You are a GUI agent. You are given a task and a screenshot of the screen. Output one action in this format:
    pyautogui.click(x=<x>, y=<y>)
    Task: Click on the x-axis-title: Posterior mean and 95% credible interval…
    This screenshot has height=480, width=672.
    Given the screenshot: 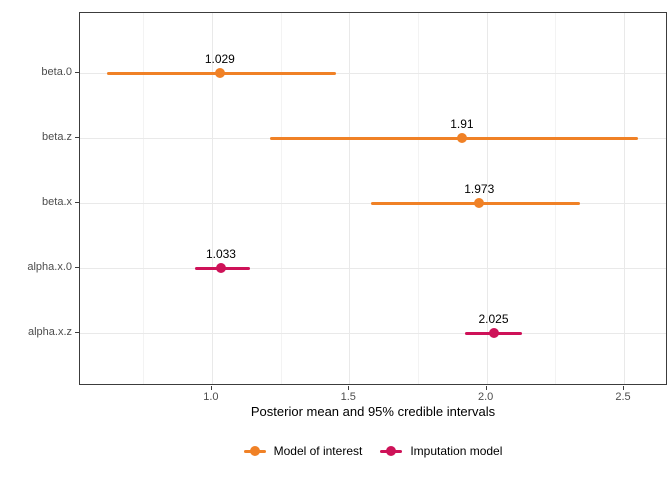 What is the action you would take?
    pyautogui.click(x=373, y=411)
    